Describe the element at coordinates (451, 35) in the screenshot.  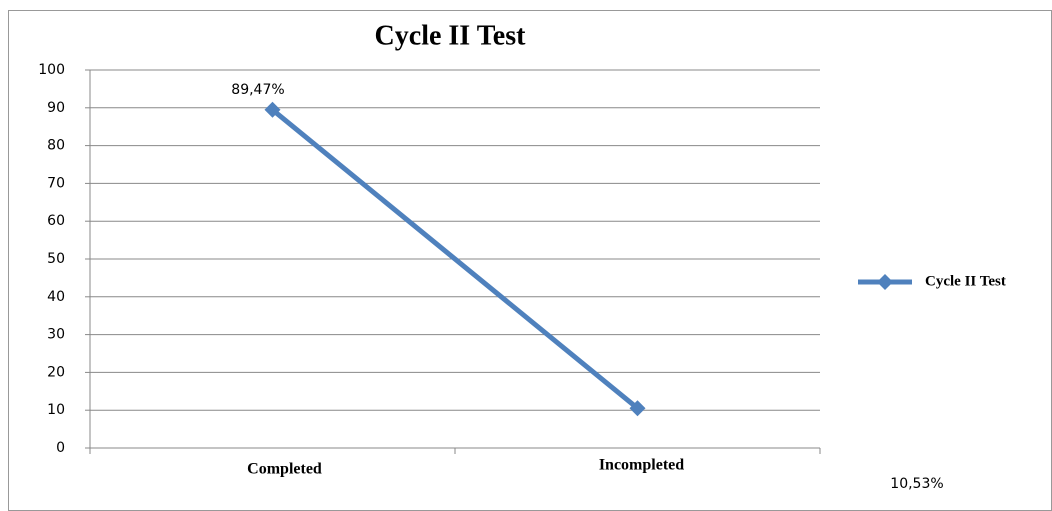
I see `chart-title: Cycle II Test` at that location.